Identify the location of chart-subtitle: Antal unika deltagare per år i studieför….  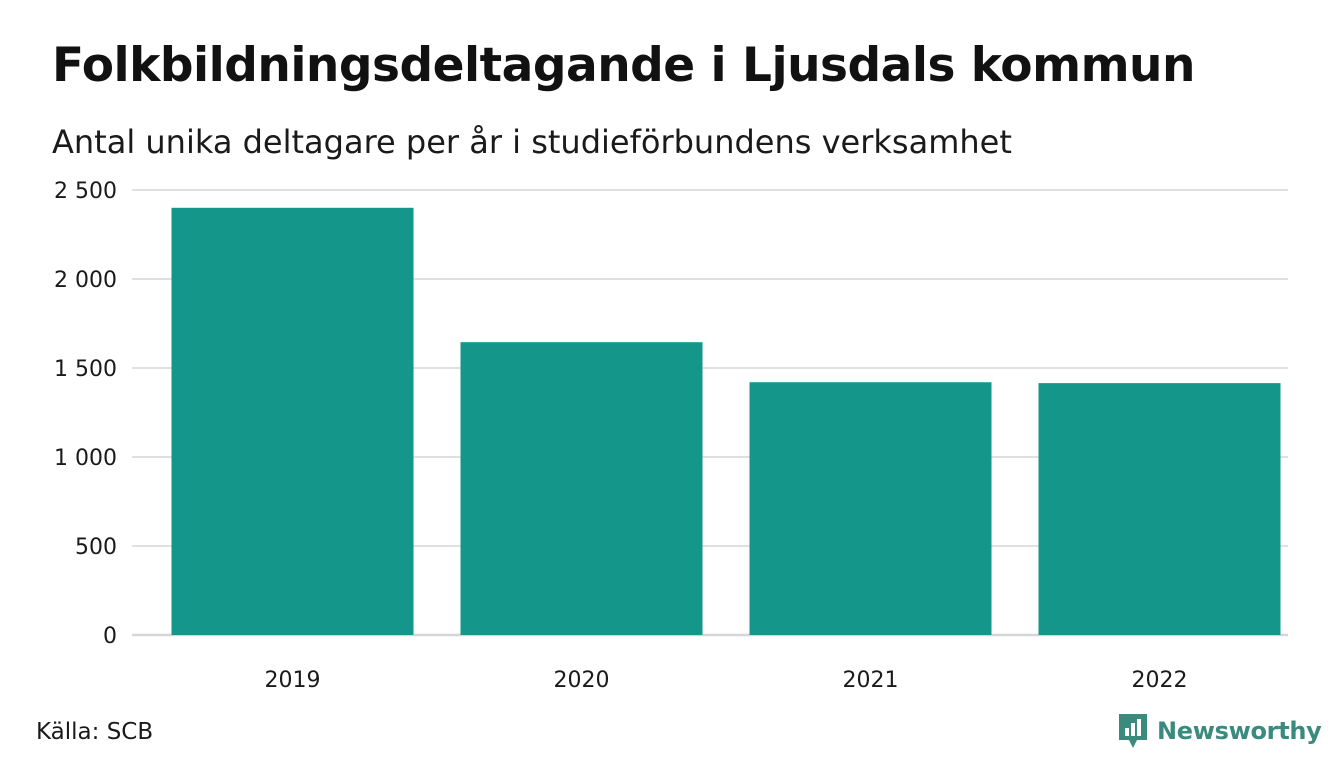
(532, 142).